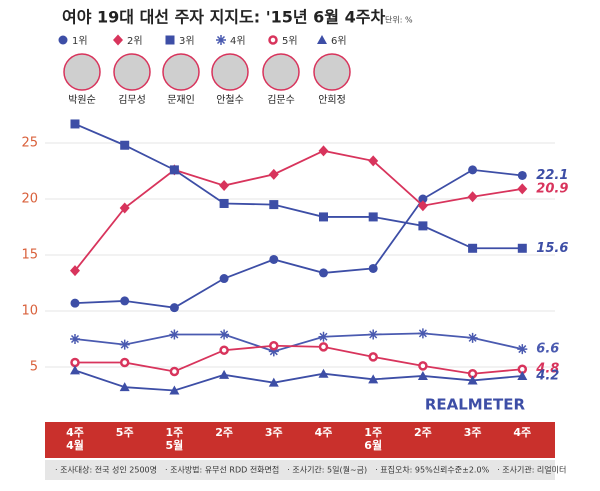  What do you see at coordinates (552, 188) in the screenshot?
I see `data-label: 20.9` at bounding box center [552, 188].